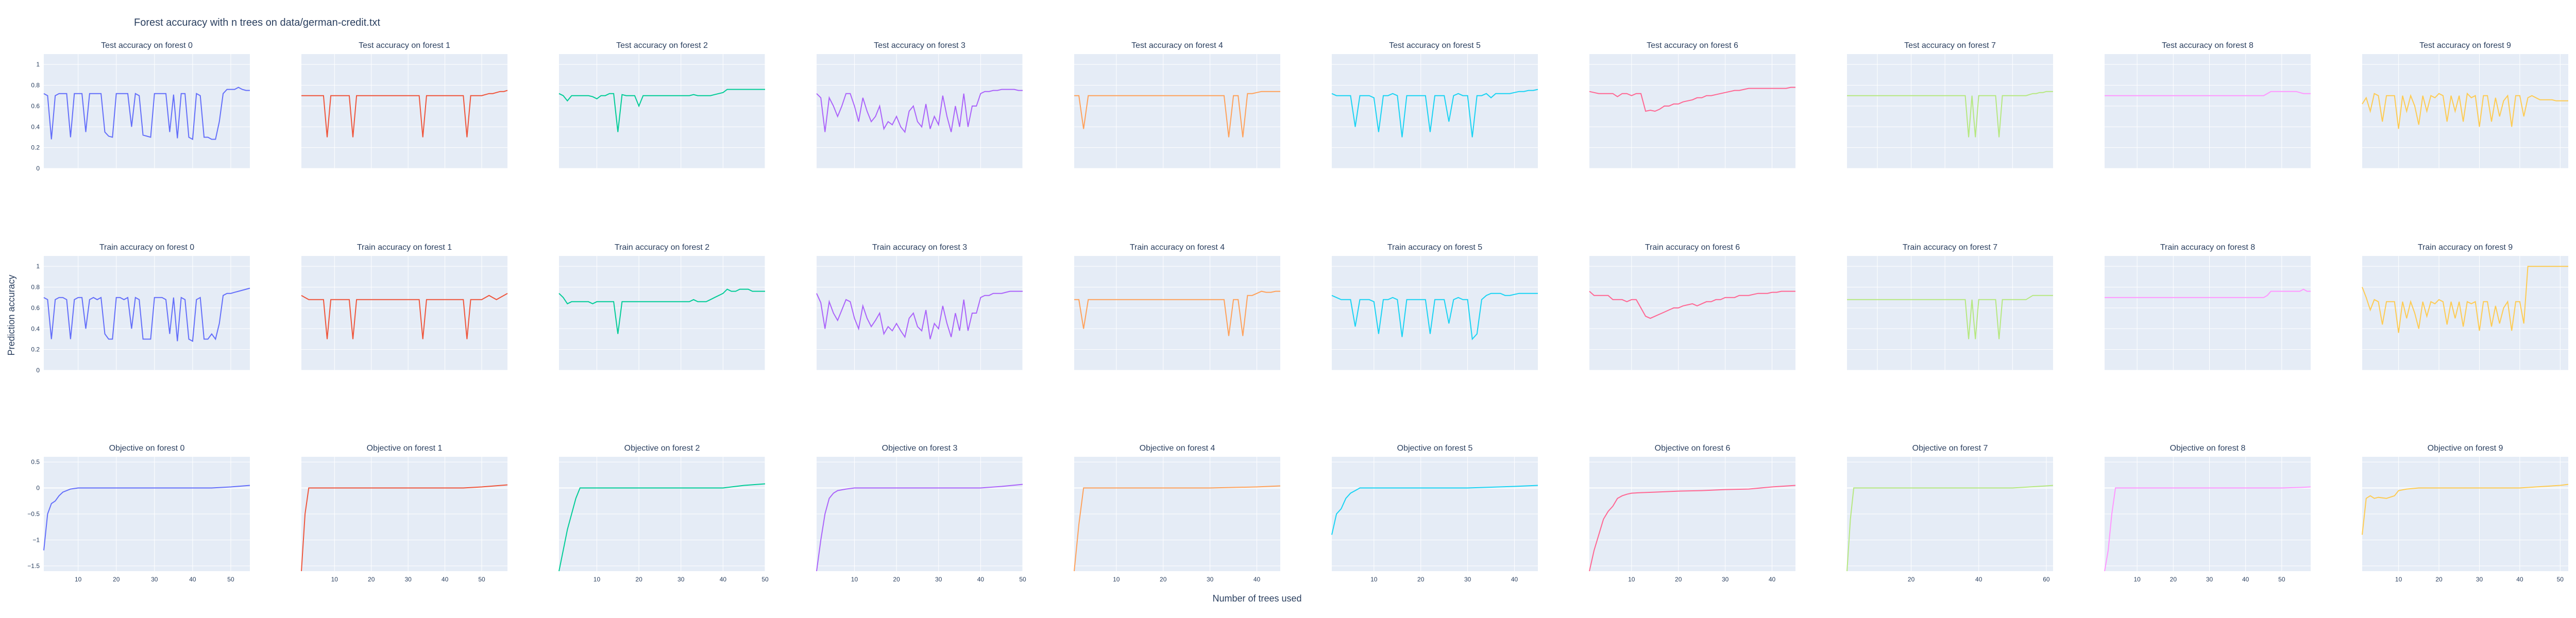 This screenshot has height=618, width=2576. What do you see at coordinates (35, 328) in the screenshot?
I see `y-tick-label: 0.4` at bounding box center [35, 328].